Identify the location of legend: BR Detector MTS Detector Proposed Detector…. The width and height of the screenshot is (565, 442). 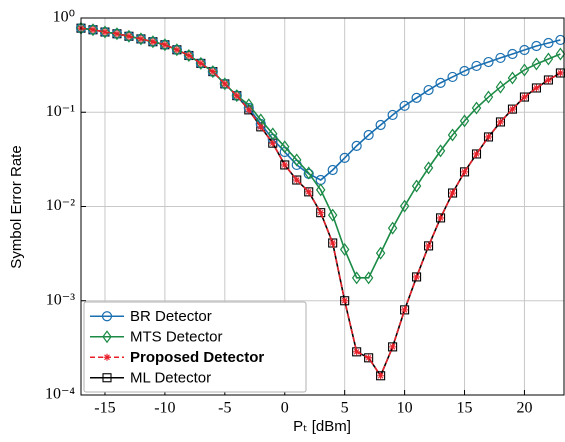
(195, 347).